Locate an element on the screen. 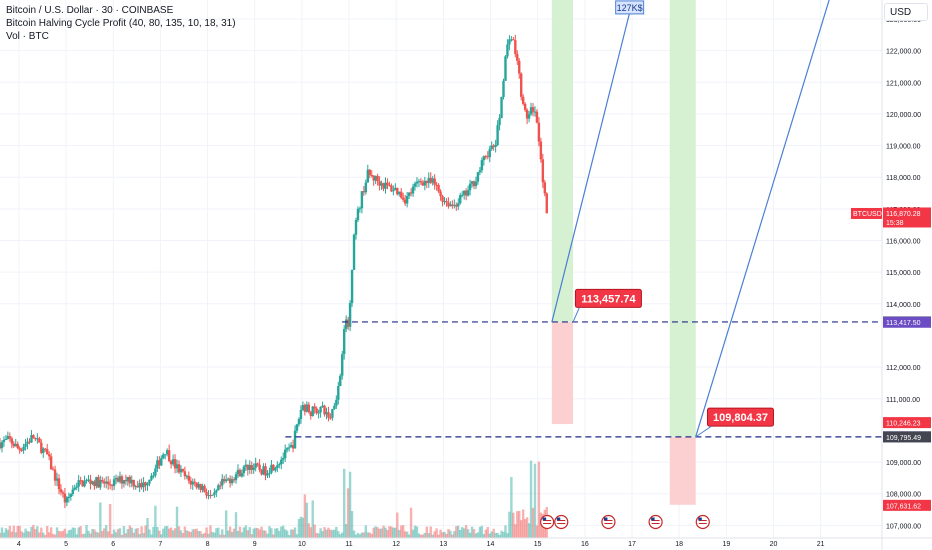  x-tick-label: 13 is located at coordinates (443, 544).